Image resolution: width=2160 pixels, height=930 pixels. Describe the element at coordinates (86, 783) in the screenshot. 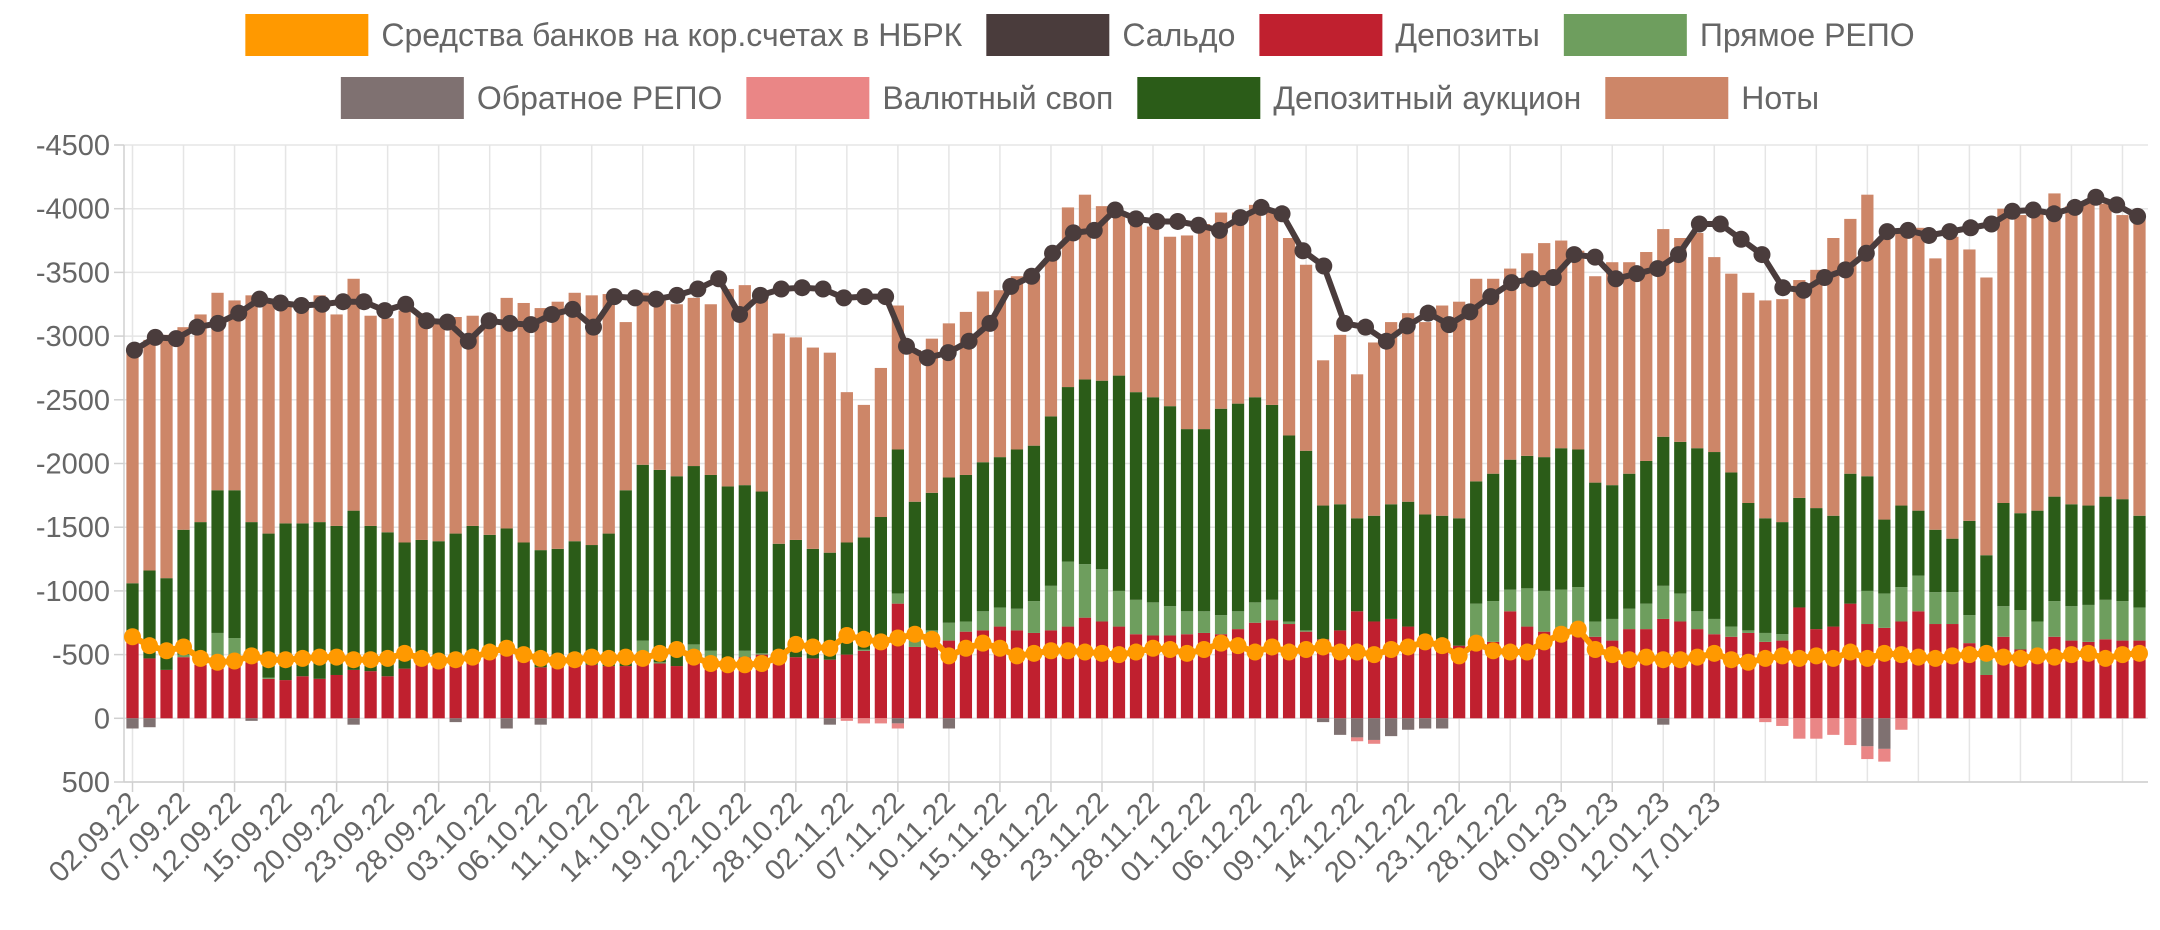

I see `y-tick-label: 500` at that location.